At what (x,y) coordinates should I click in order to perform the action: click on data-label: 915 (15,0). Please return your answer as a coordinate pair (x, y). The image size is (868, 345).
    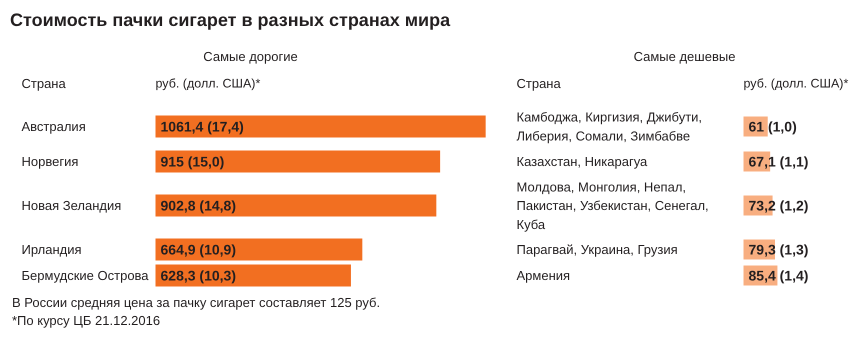
    Looking at the image, I should click on (192, 162).